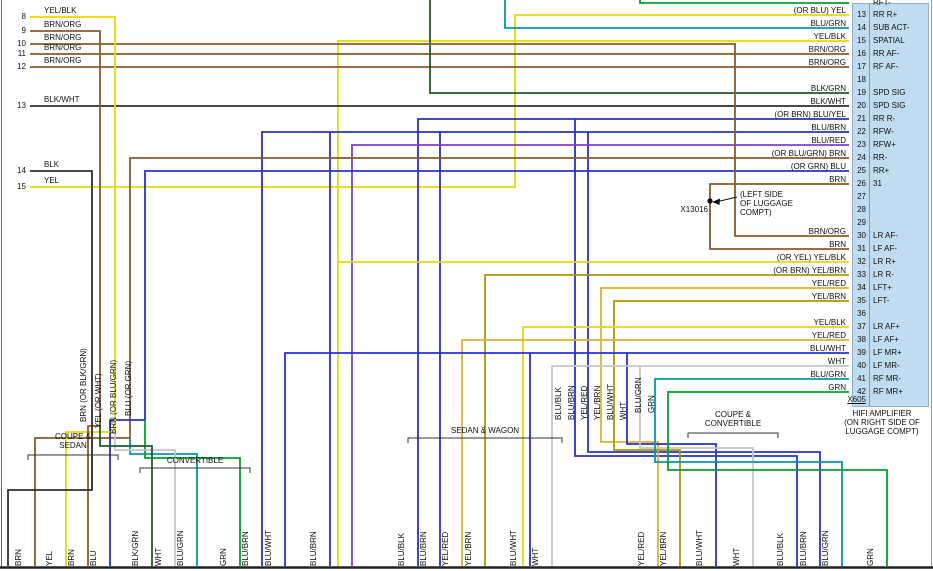 The width and height of the screenshot is (933, 571). I want to click on signal-label: RF MR-, so click(887, 378).